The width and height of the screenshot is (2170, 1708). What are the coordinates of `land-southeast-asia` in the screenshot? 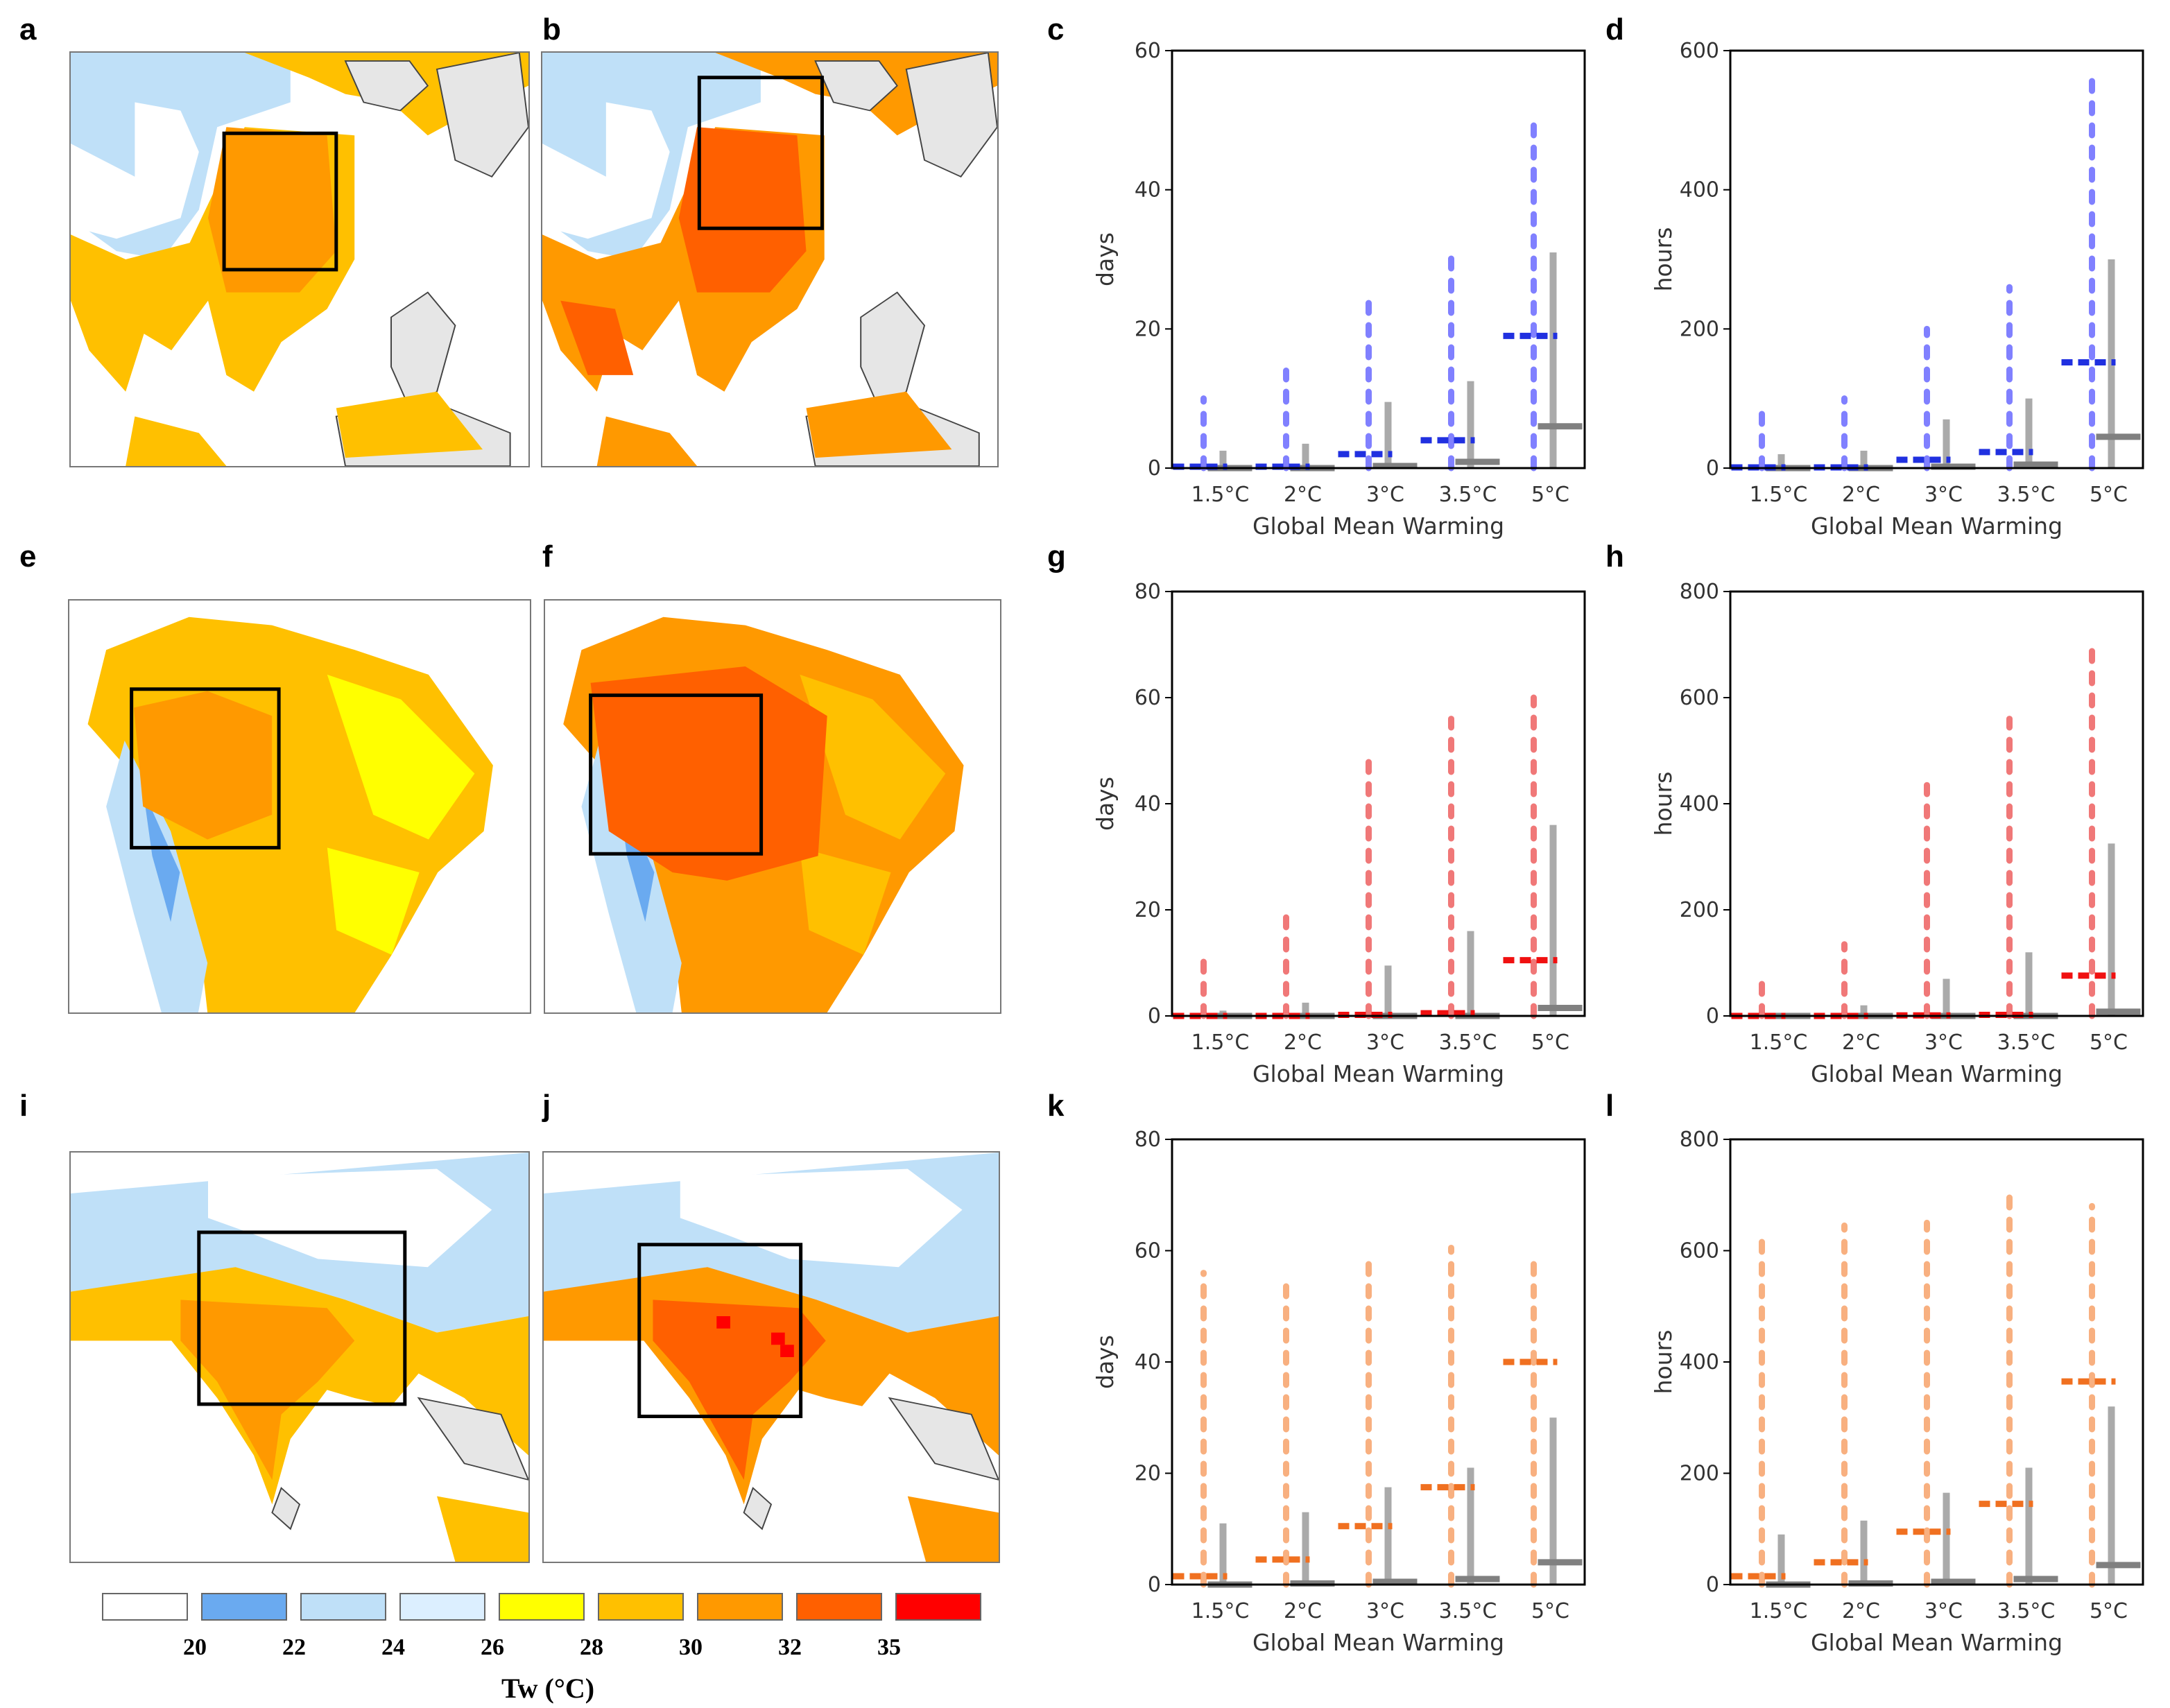 It's located at (472, 1439).